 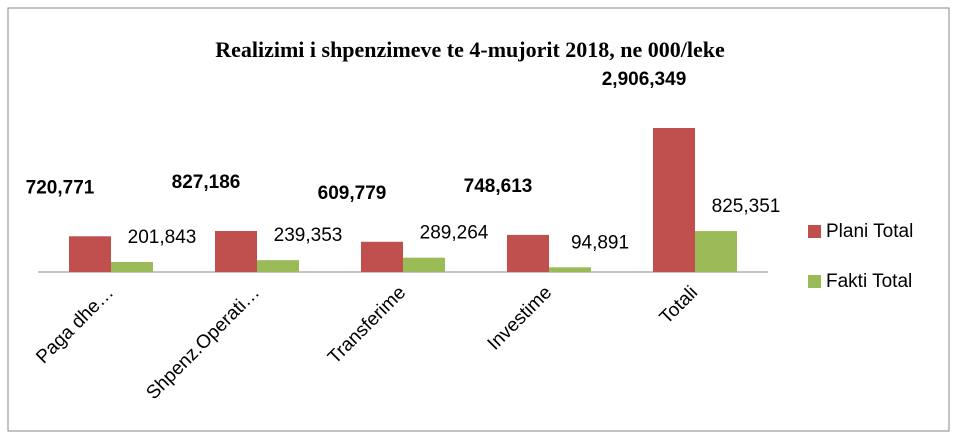 I want to click on legend-label: Plani Total, so click(x=869, y=231).